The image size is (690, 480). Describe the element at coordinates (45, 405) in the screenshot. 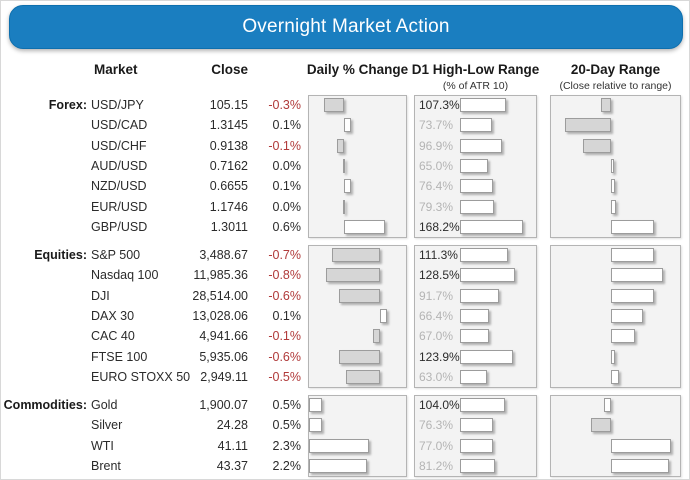

I see `section-label: Commodities:` at that location.